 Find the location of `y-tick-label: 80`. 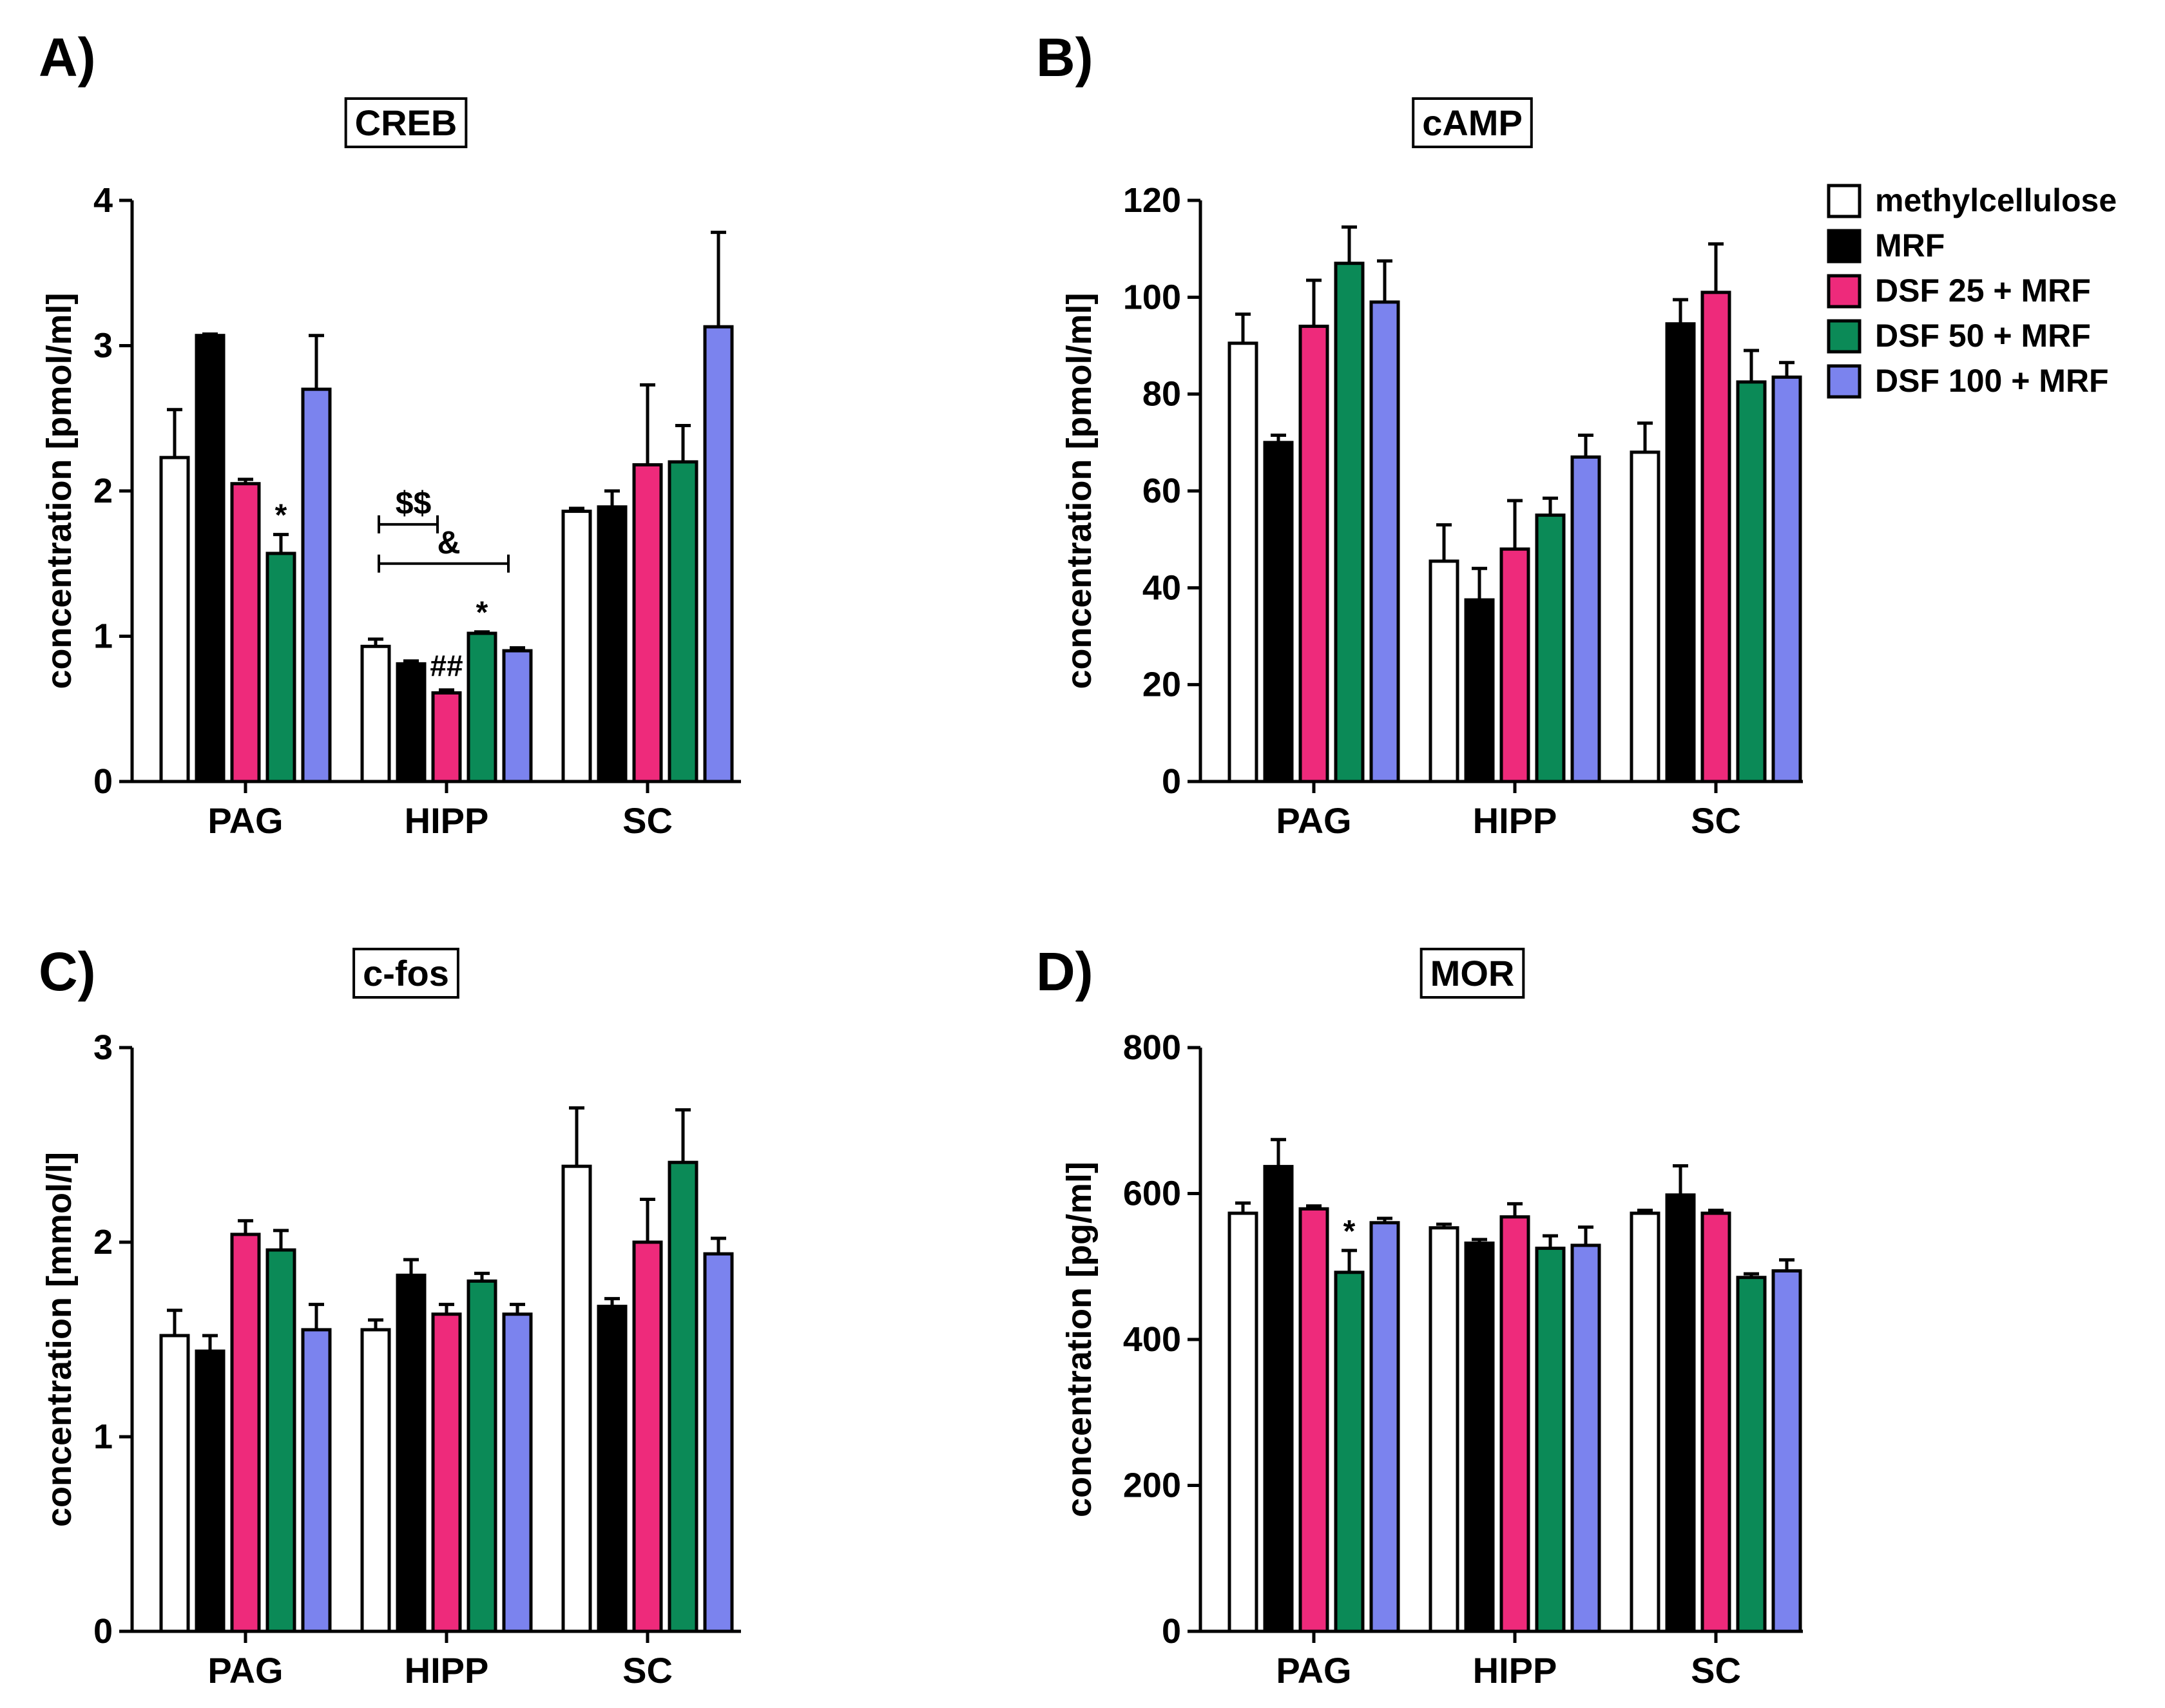

y-tick-label: 80 is located at coordinates (1162, 394).